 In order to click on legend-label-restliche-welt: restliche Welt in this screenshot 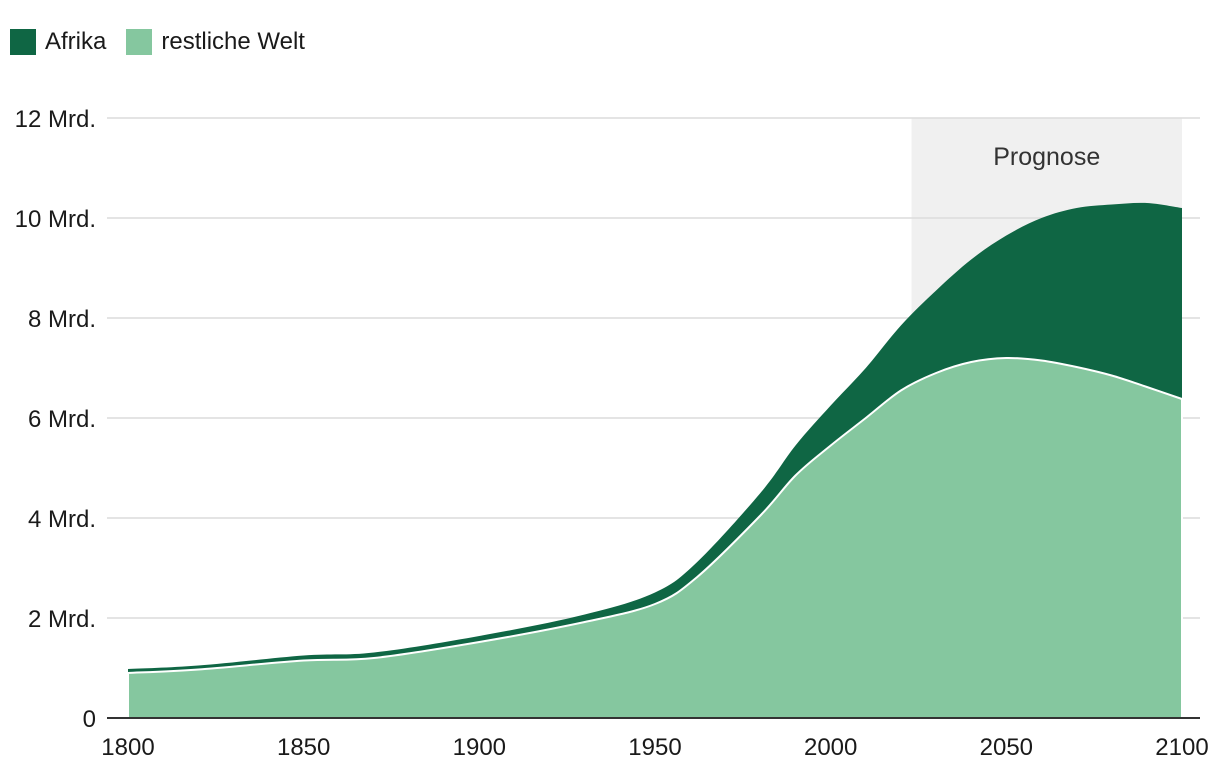, I will do `click(233, 41)`.